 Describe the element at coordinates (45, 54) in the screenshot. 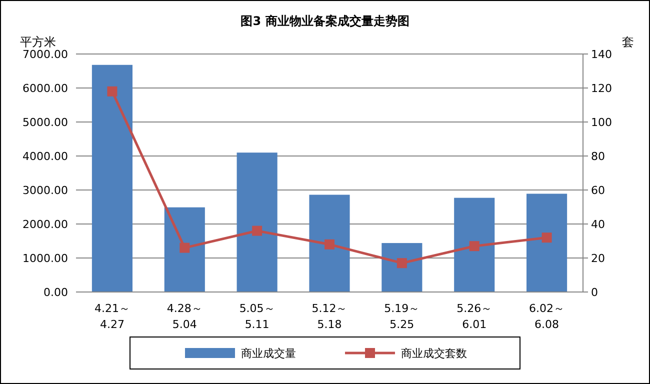

I see `y-tick-label: 7000.00` at that location.